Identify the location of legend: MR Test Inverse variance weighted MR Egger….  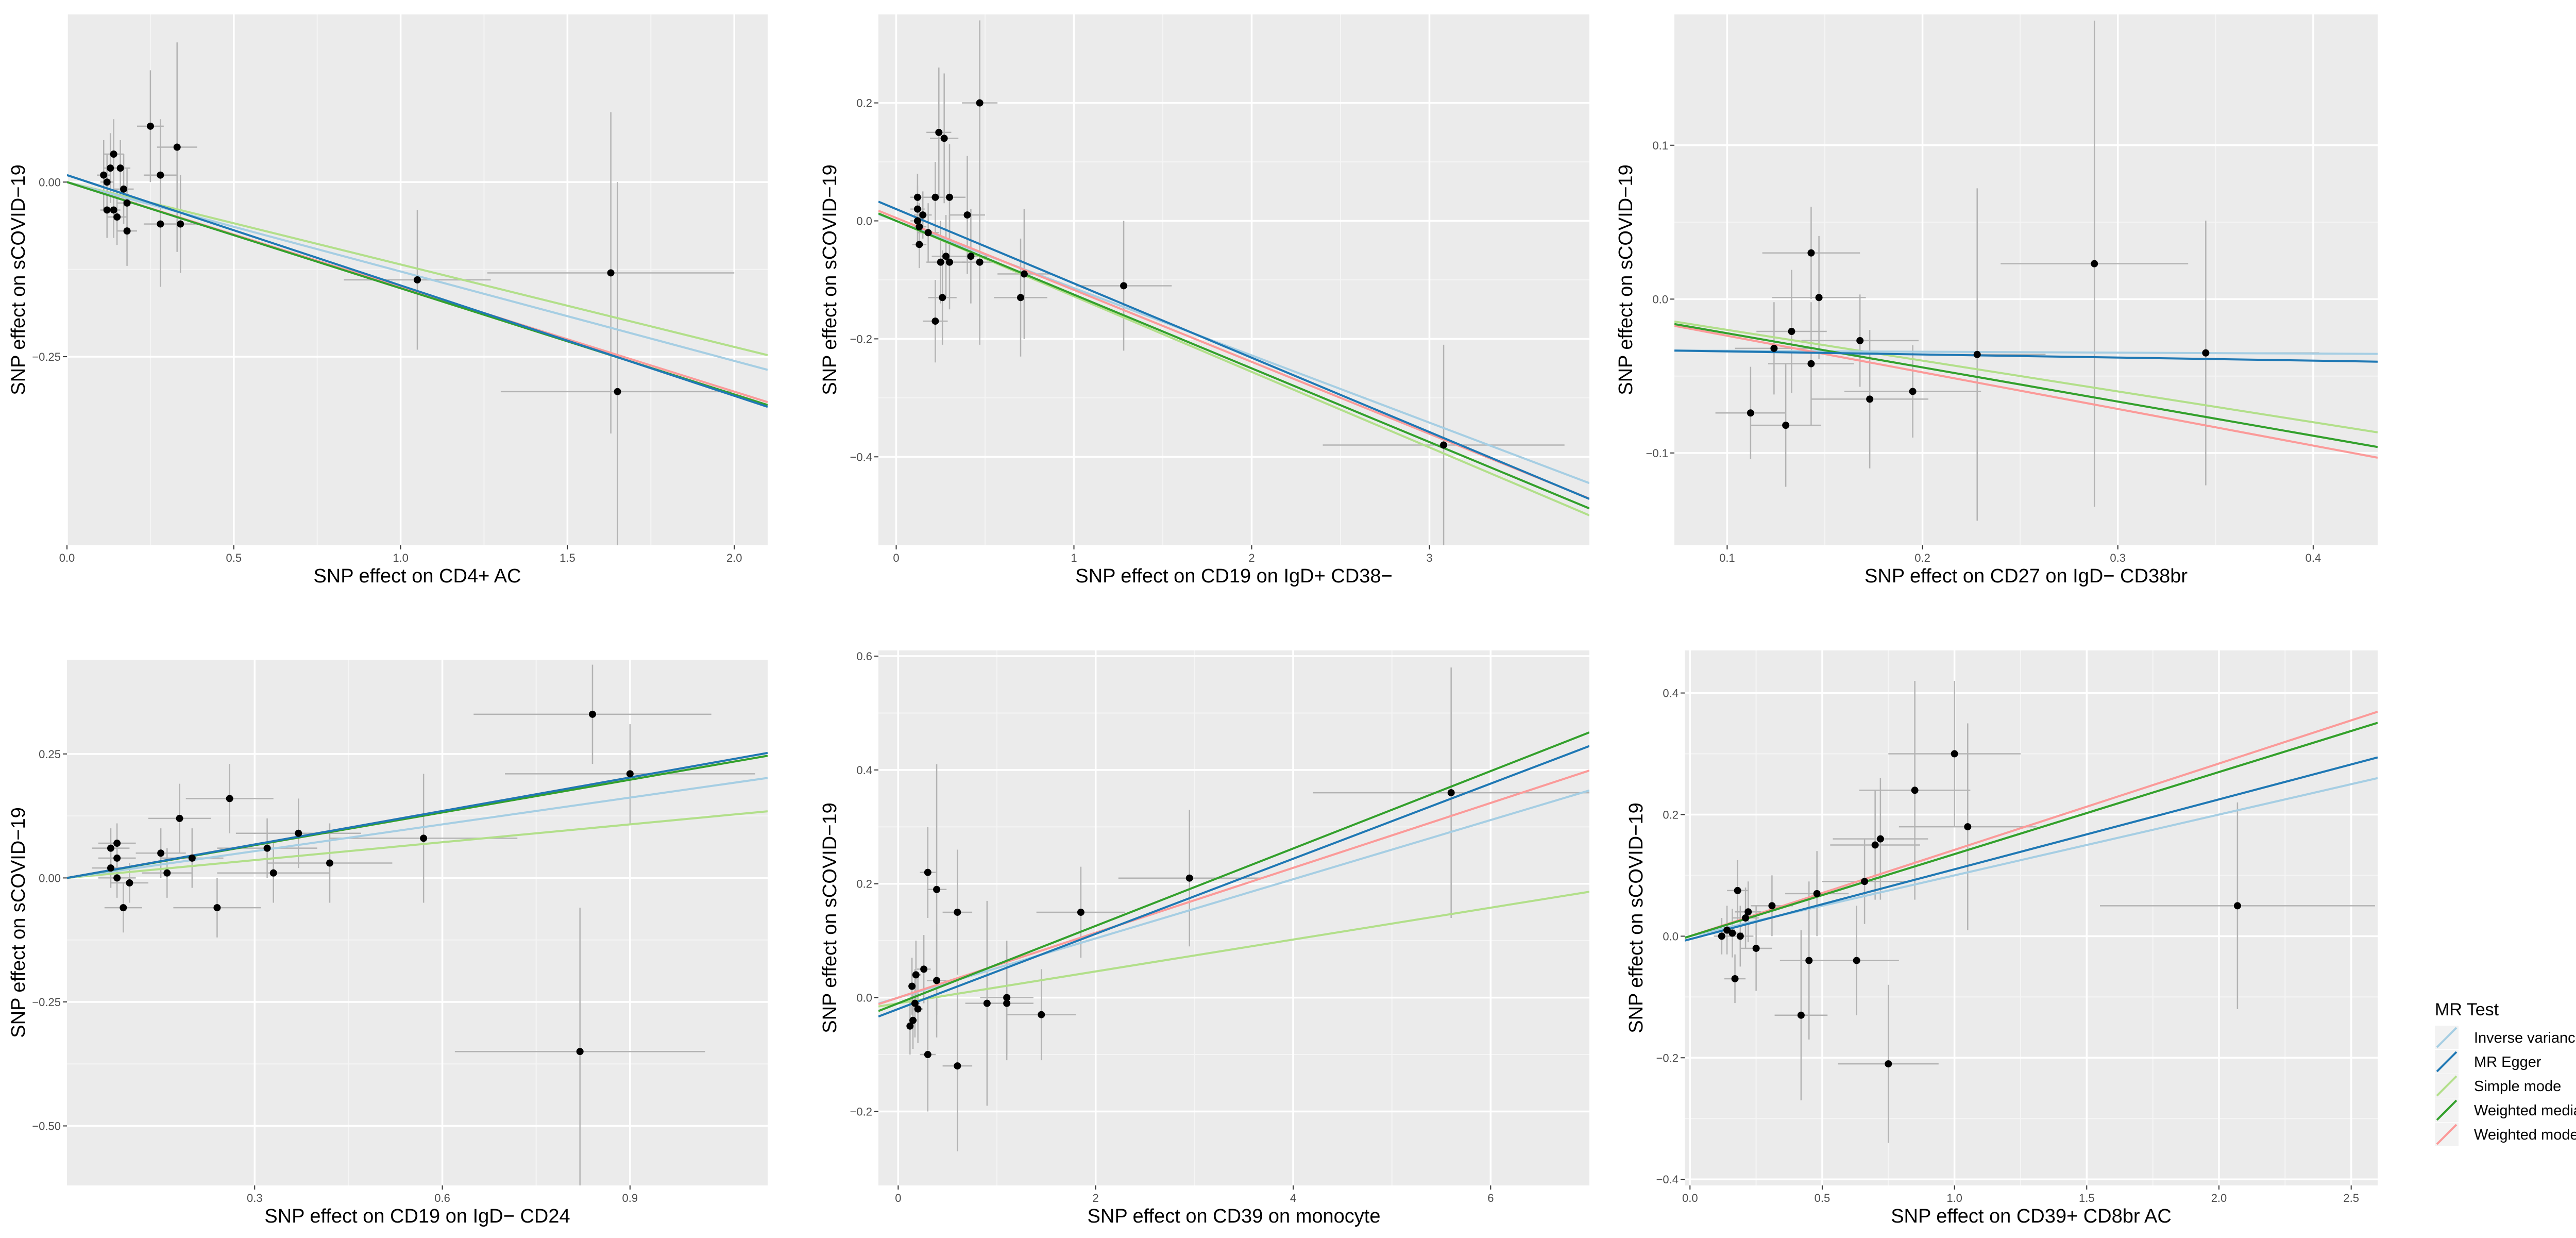
(2505, 1073).